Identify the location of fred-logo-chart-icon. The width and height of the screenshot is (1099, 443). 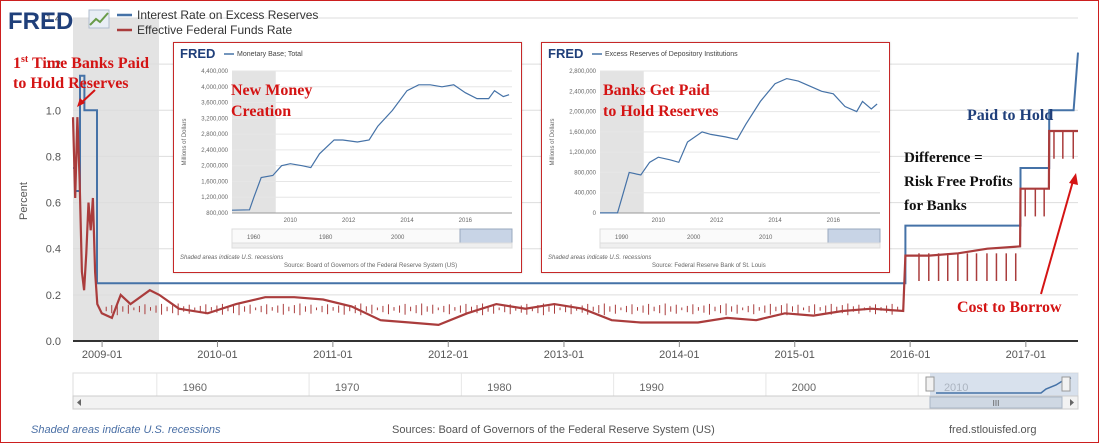
(99, 19).